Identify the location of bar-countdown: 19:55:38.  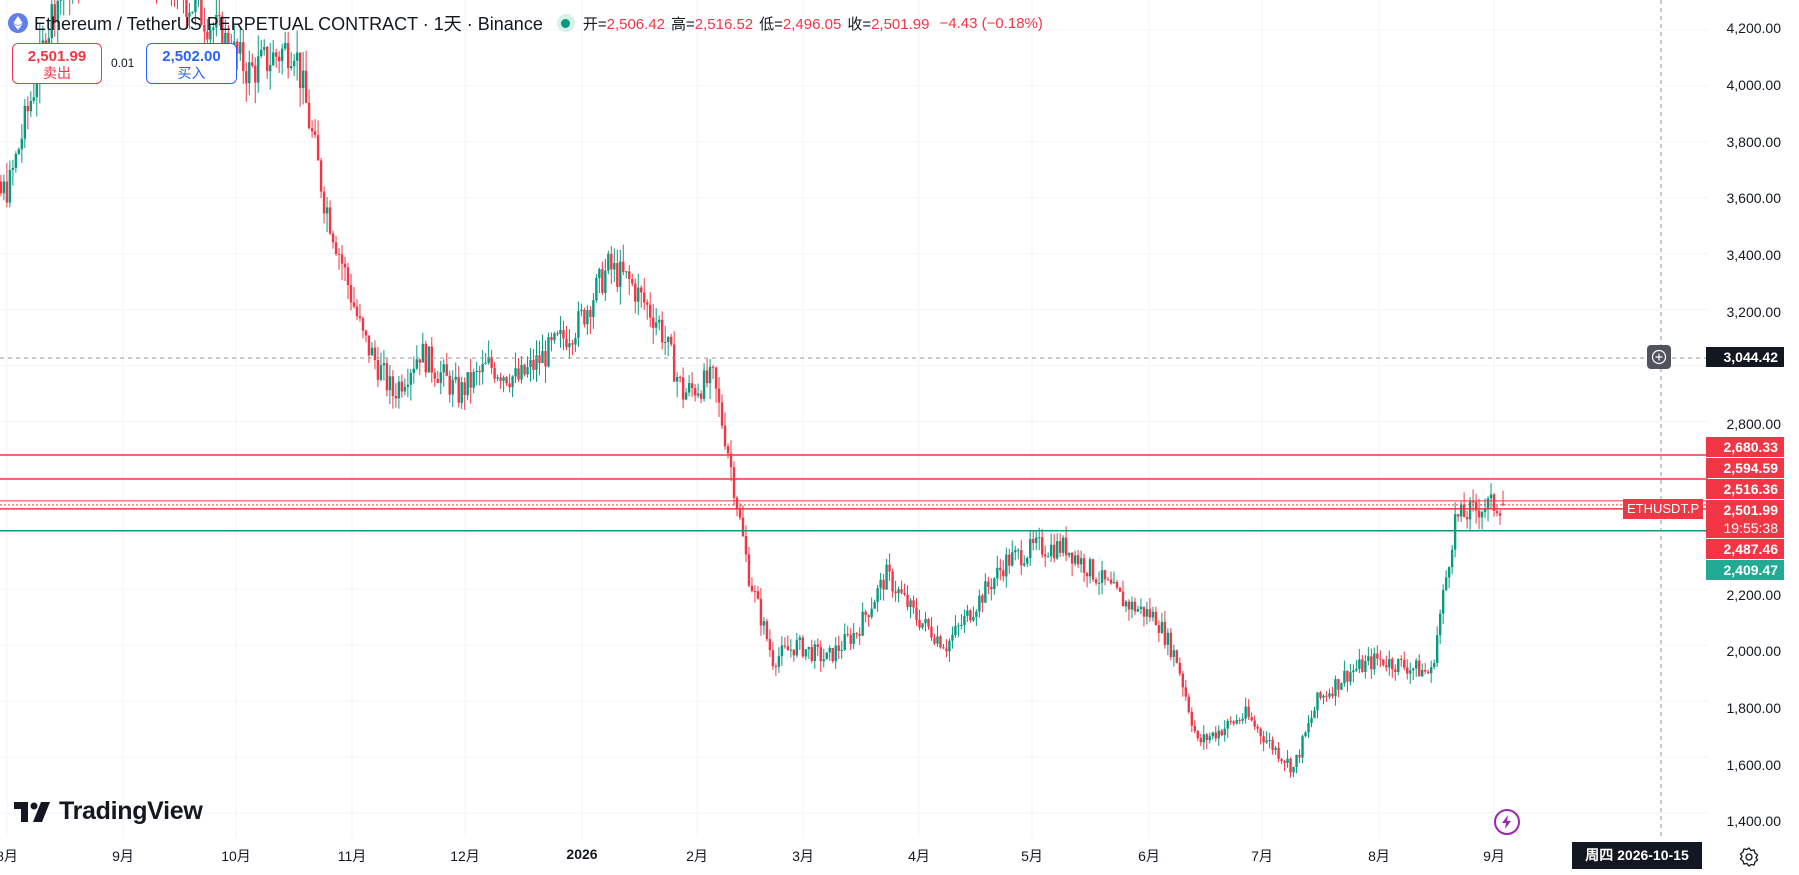
(1745, 528).